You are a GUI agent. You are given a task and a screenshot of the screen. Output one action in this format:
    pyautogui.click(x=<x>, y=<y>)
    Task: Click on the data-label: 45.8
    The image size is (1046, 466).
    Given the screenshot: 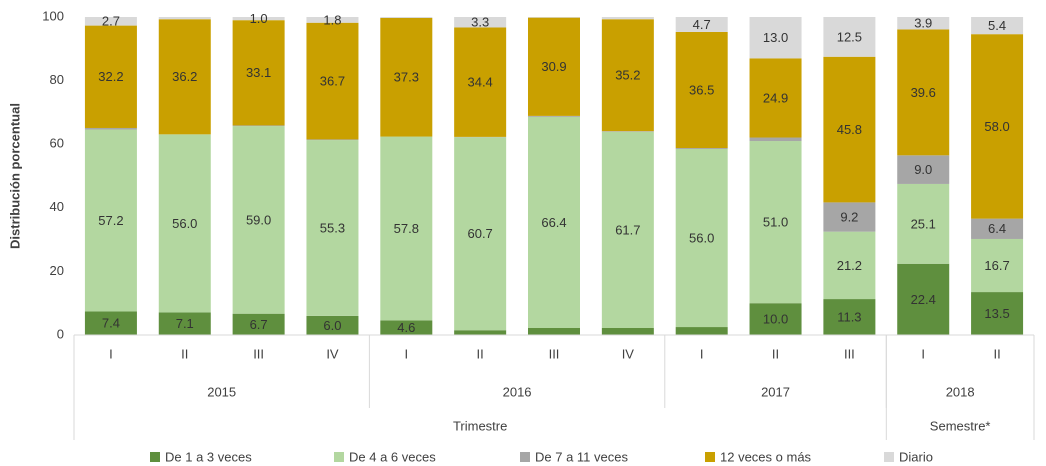 What is the action you would take?
    pyautogui.click(x=849, y=129)
    